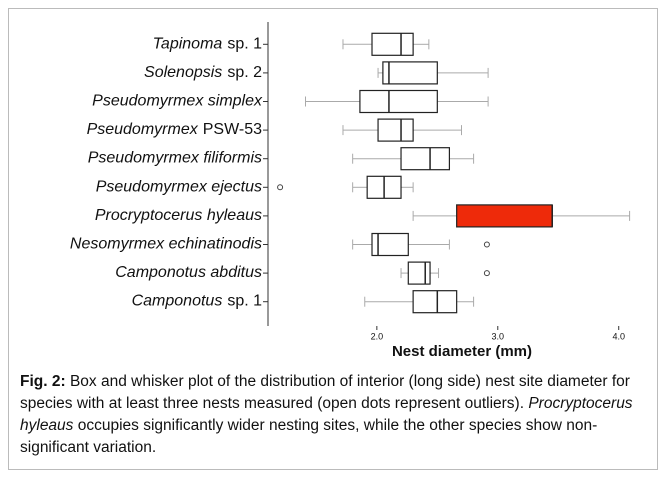 The height and width of the screenshot is (478, 666). I want to click on y-tick-label: Pseudomyrmex PSW-53, so click(175, 129).